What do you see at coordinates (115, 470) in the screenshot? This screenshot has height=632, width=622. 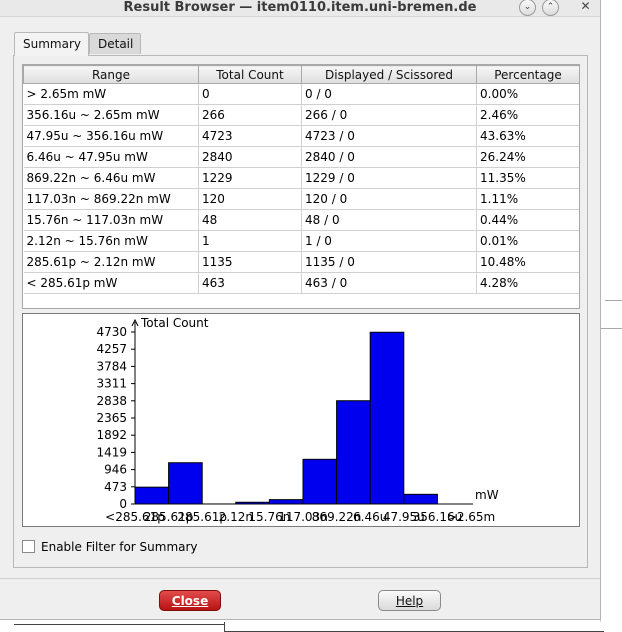 I see `y-tick-label: 946` at bounding box center [115, 470].